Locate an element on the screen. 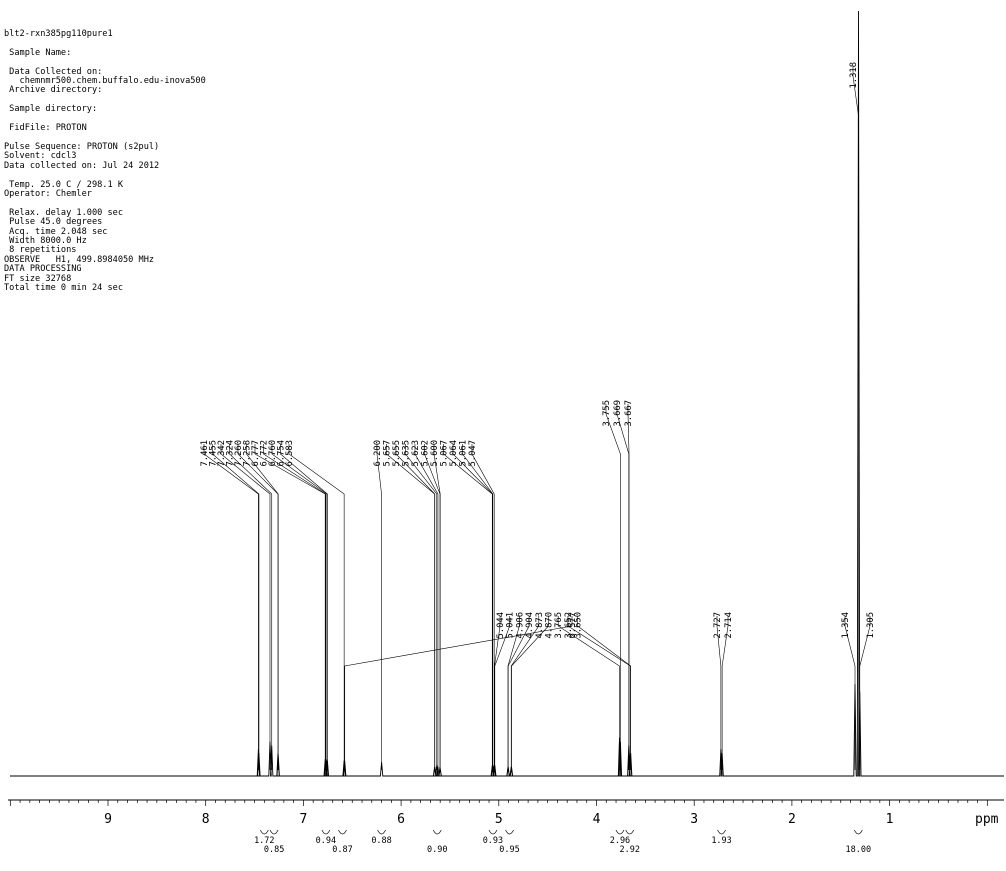 Image resolution: width=1006 pixels, height=871 pixels. peak-label: 3.765 is located at coordinates (559, 625).